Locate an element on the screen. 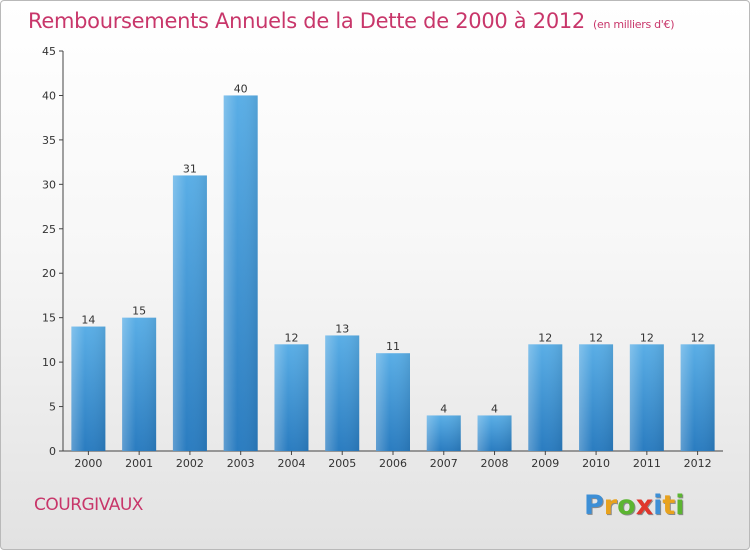 The width and height of the screenshot is (750, 550). x-tick-label: 2000 is located at coordinates (88, 463).